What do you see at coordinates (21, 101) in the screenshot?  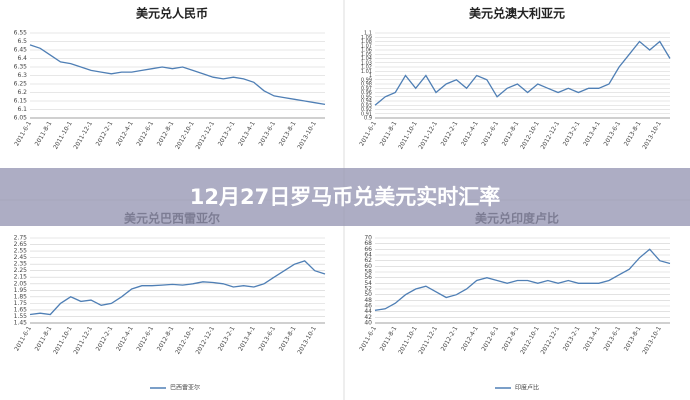 I see `y-tick-label: 6.15` at bounding box center [21, 101].